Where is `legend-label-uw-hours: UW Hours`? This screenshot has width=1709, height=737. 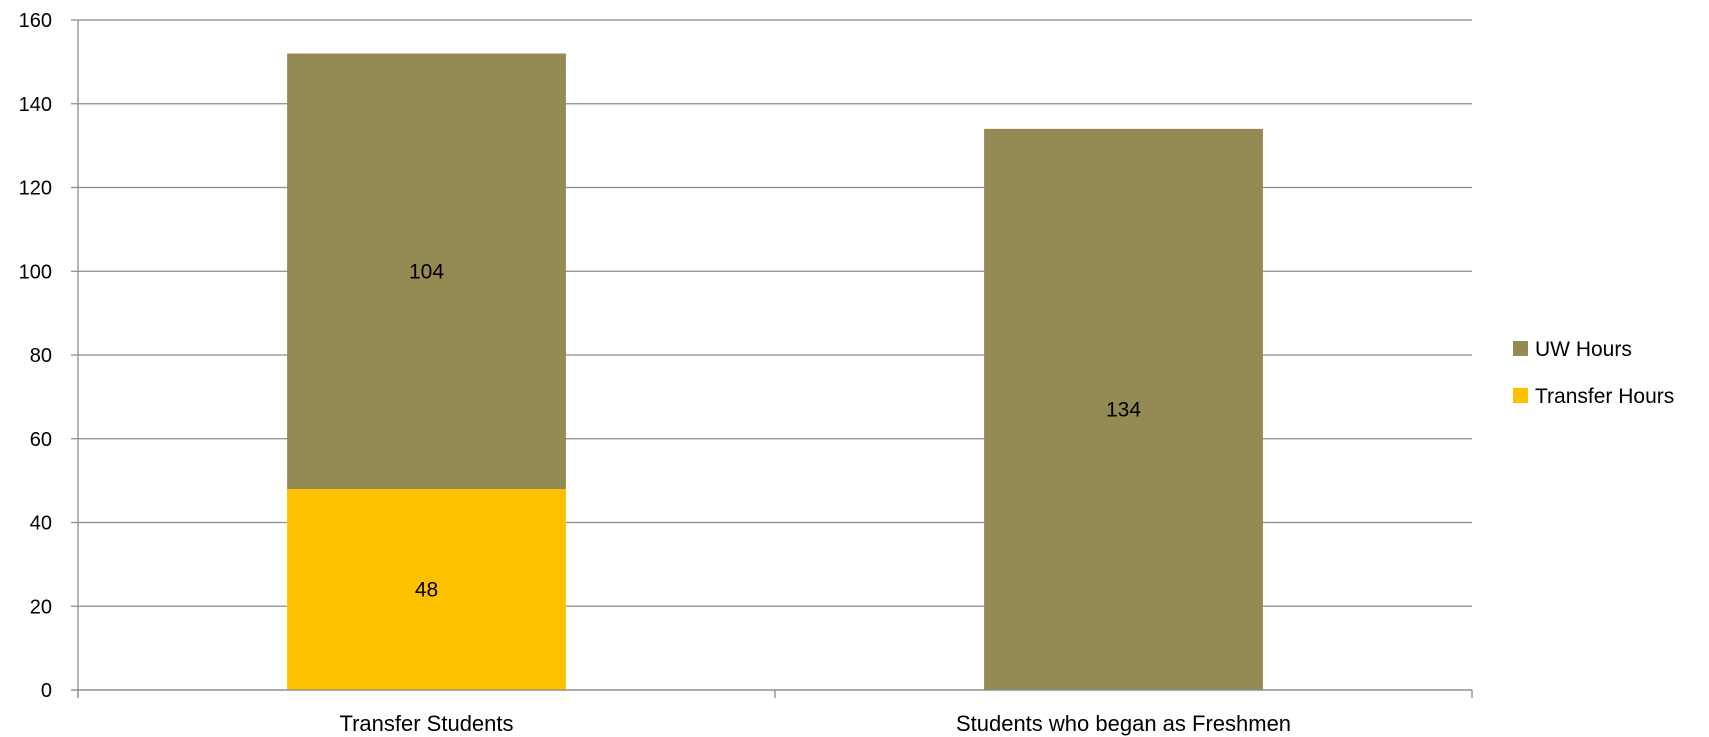
legend-label-uw-hours: UW Hours is located at coordinates (1583, 349).